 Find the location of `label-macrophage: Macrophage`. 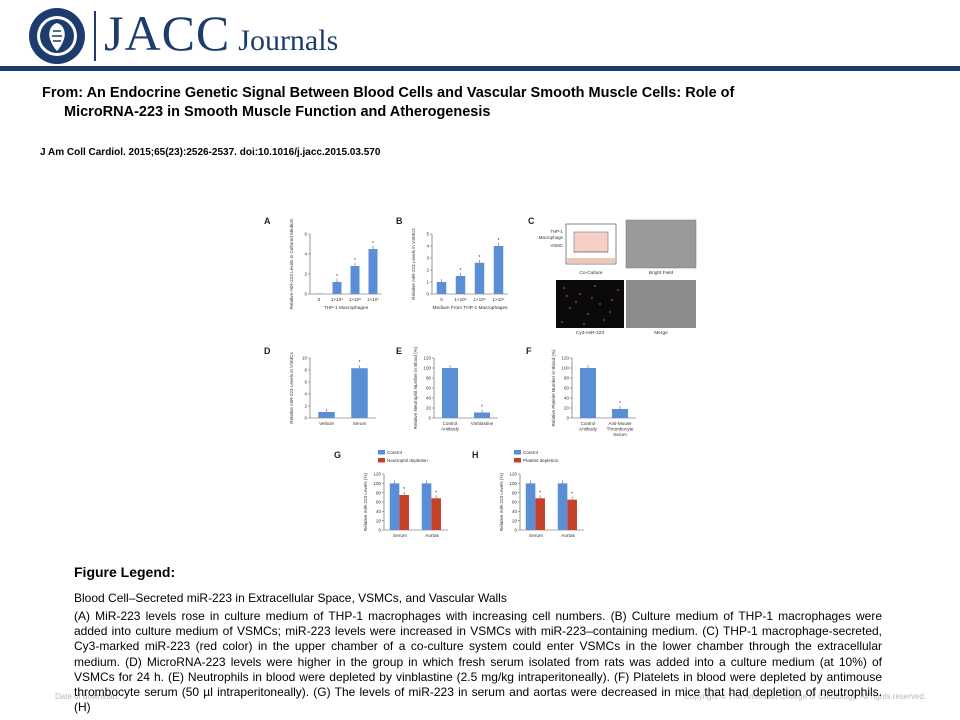

label-macrophage: Macrophage is located at coordinates (551, 237).